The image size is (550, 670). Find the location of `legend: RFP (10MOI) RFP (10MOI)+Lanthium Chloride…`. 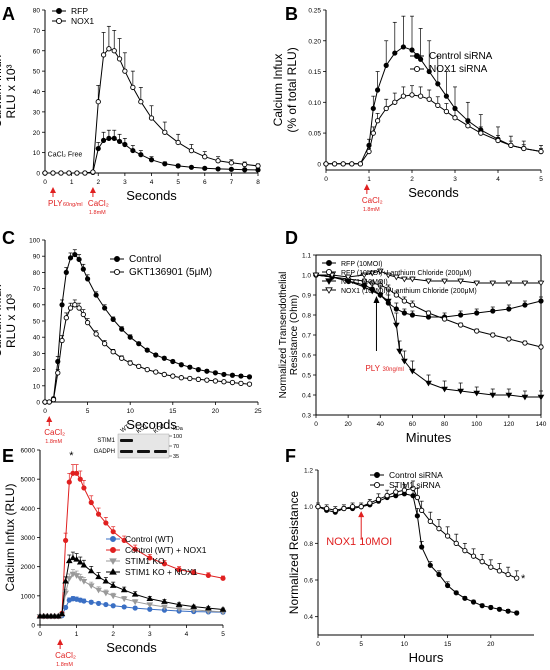

legend: RFP (10MOI) RFP (10MOI)+Lanthium Chloride… is located at coordinates (399, 277).